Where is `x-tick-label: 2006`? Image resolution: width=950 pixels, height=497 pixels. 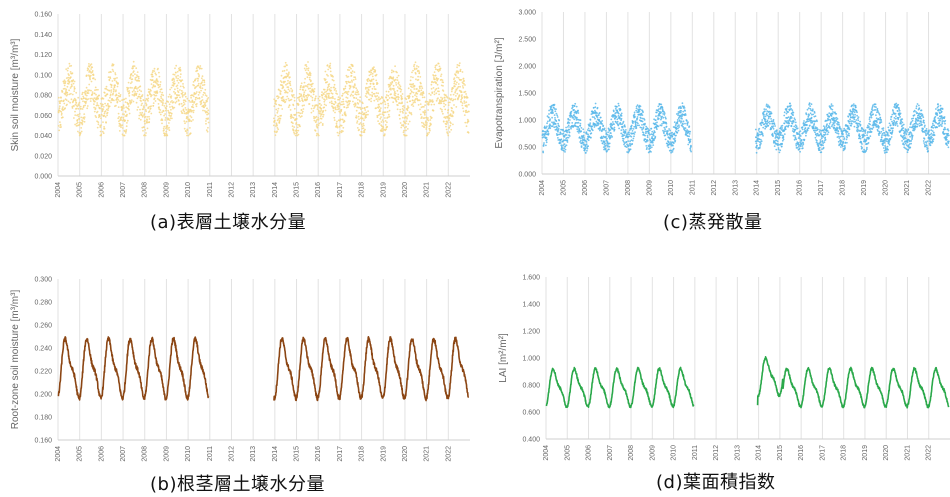
x-tick-label: 2006 is located at coordinates (585, 188).